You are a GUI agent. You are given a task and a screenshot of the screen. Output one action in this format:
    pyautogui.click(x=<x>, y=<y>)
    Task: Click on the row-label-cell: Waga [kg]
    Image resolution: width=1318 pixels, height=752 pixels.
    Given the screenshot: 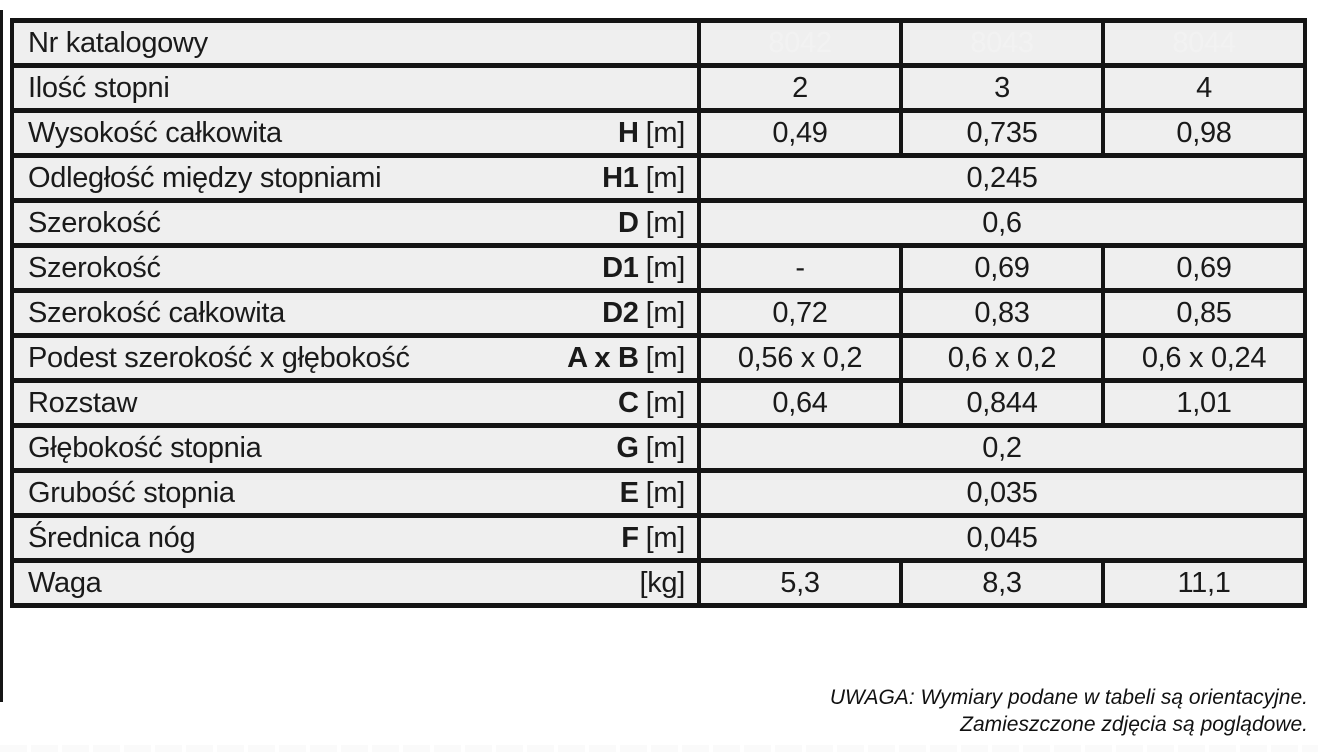 What is the action you would take?
    pyautogui.click(x=355, y=583)
    